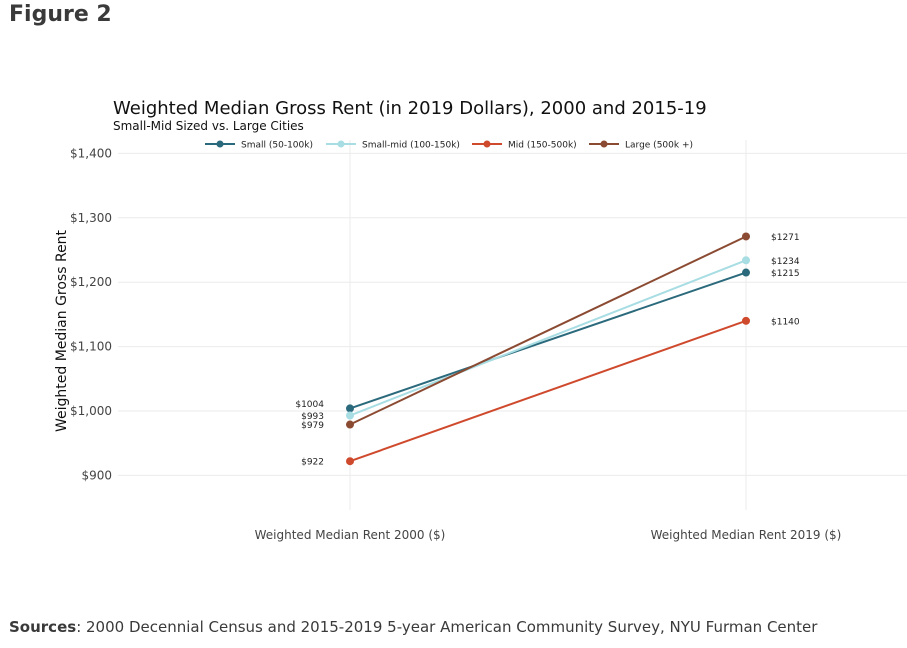  I want to click on legend-item: Mid (150-500k), so click(524, 145).